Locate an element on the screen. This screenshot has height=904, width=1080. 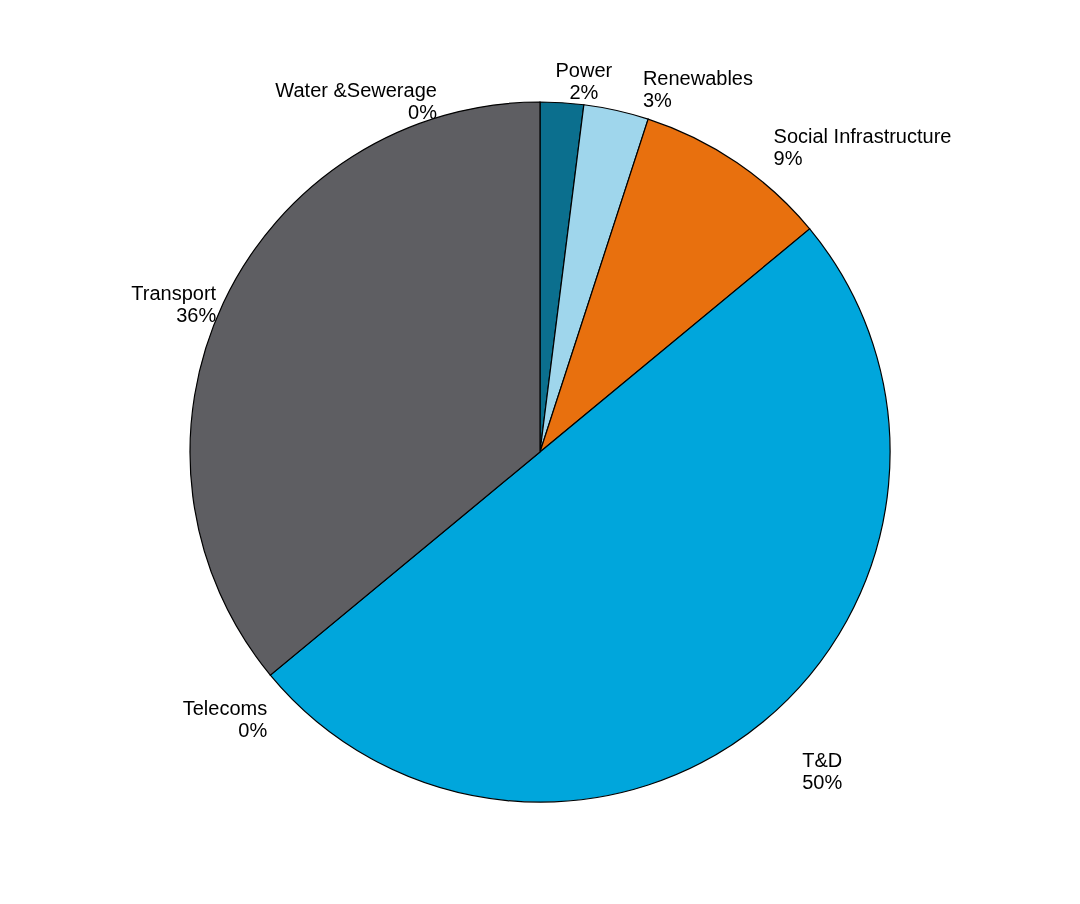
data-label: 36% is located at coordinates (196, 314).